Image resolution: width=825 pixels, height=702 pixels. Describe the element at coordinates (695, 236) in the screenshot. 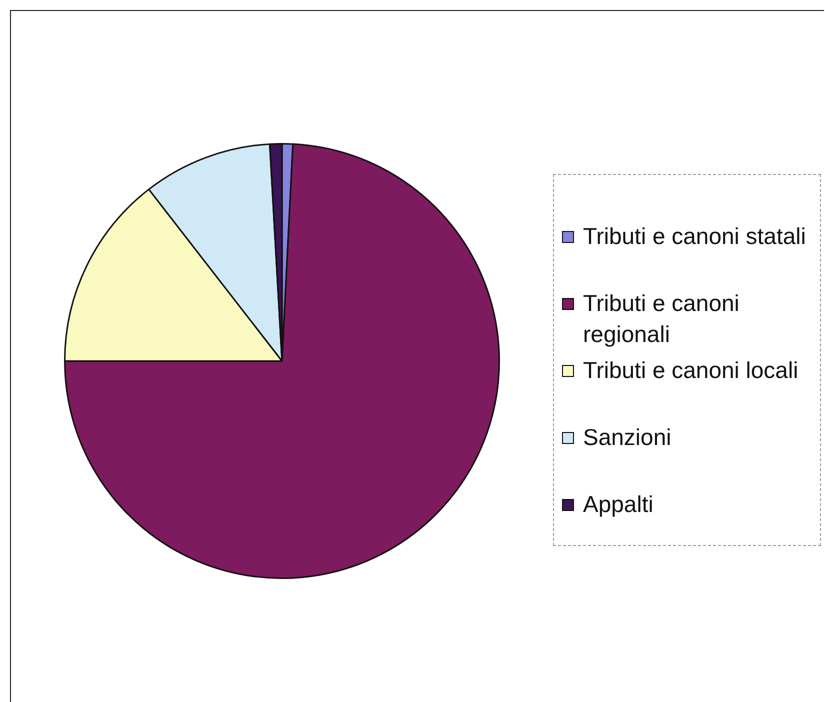

I see `legend-label: Tributi e canoni statali` at that location.